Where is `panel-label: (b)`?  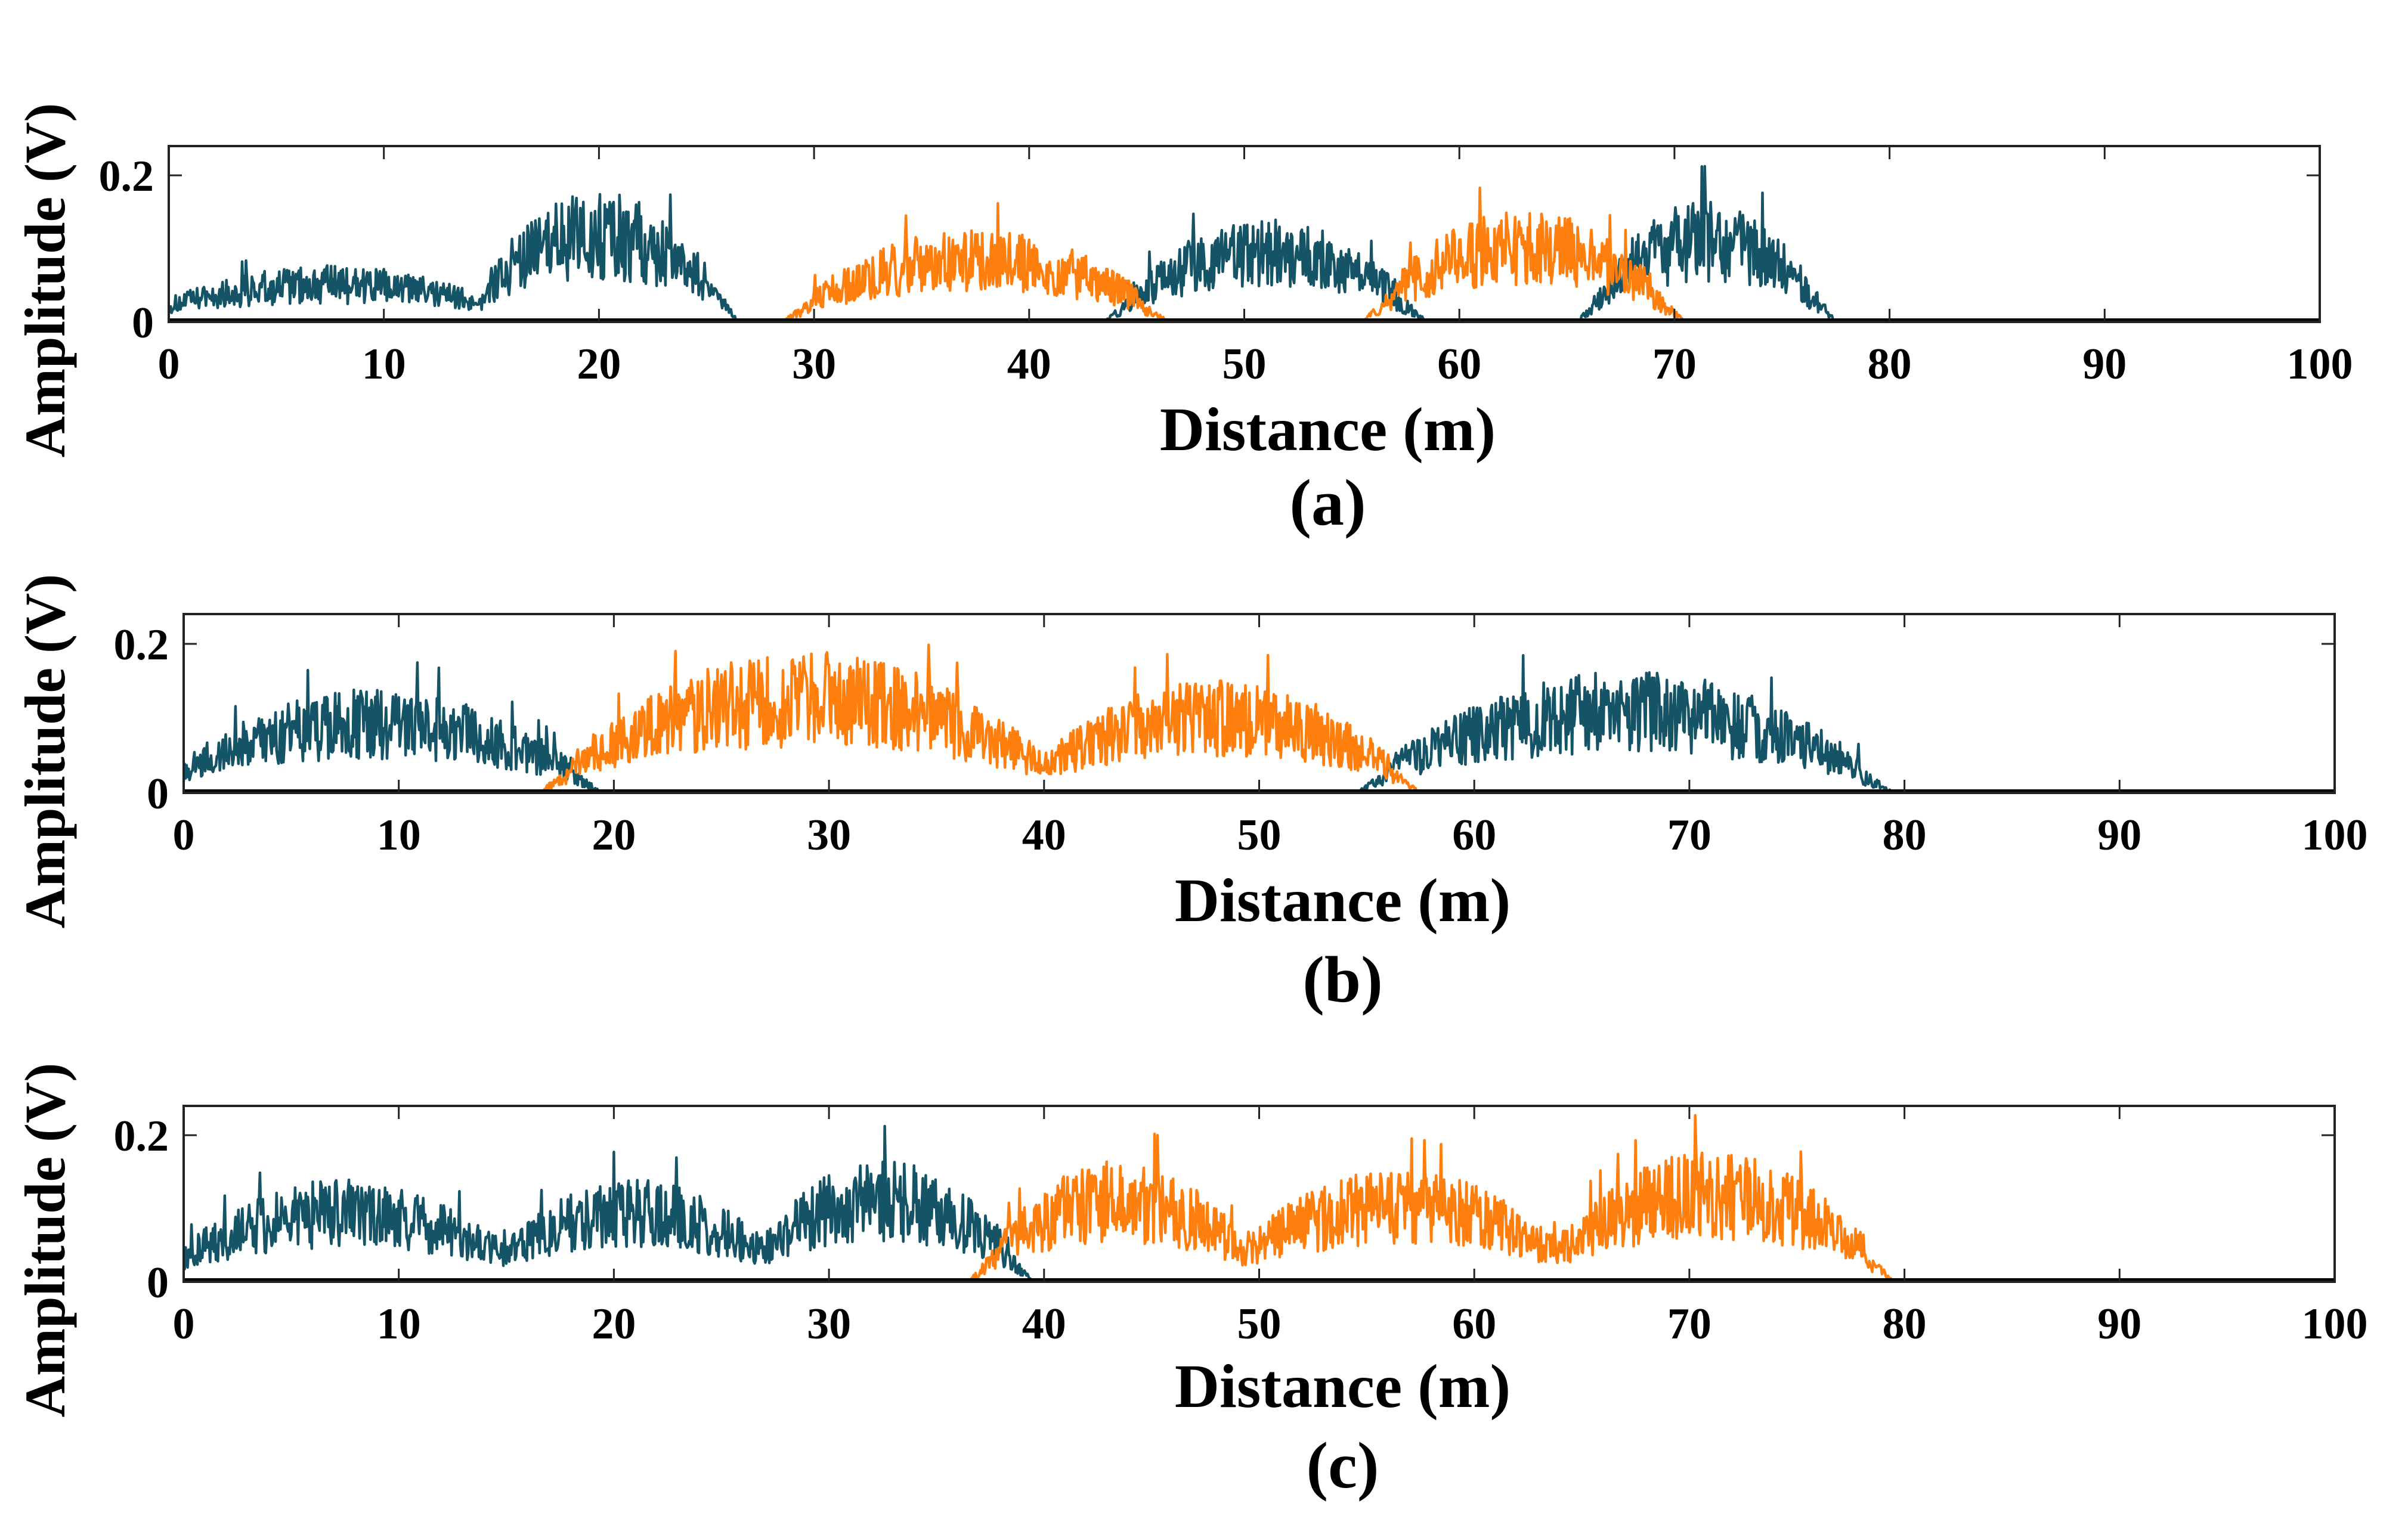
panel-label: (b) is located at coordinates (1342, 979).